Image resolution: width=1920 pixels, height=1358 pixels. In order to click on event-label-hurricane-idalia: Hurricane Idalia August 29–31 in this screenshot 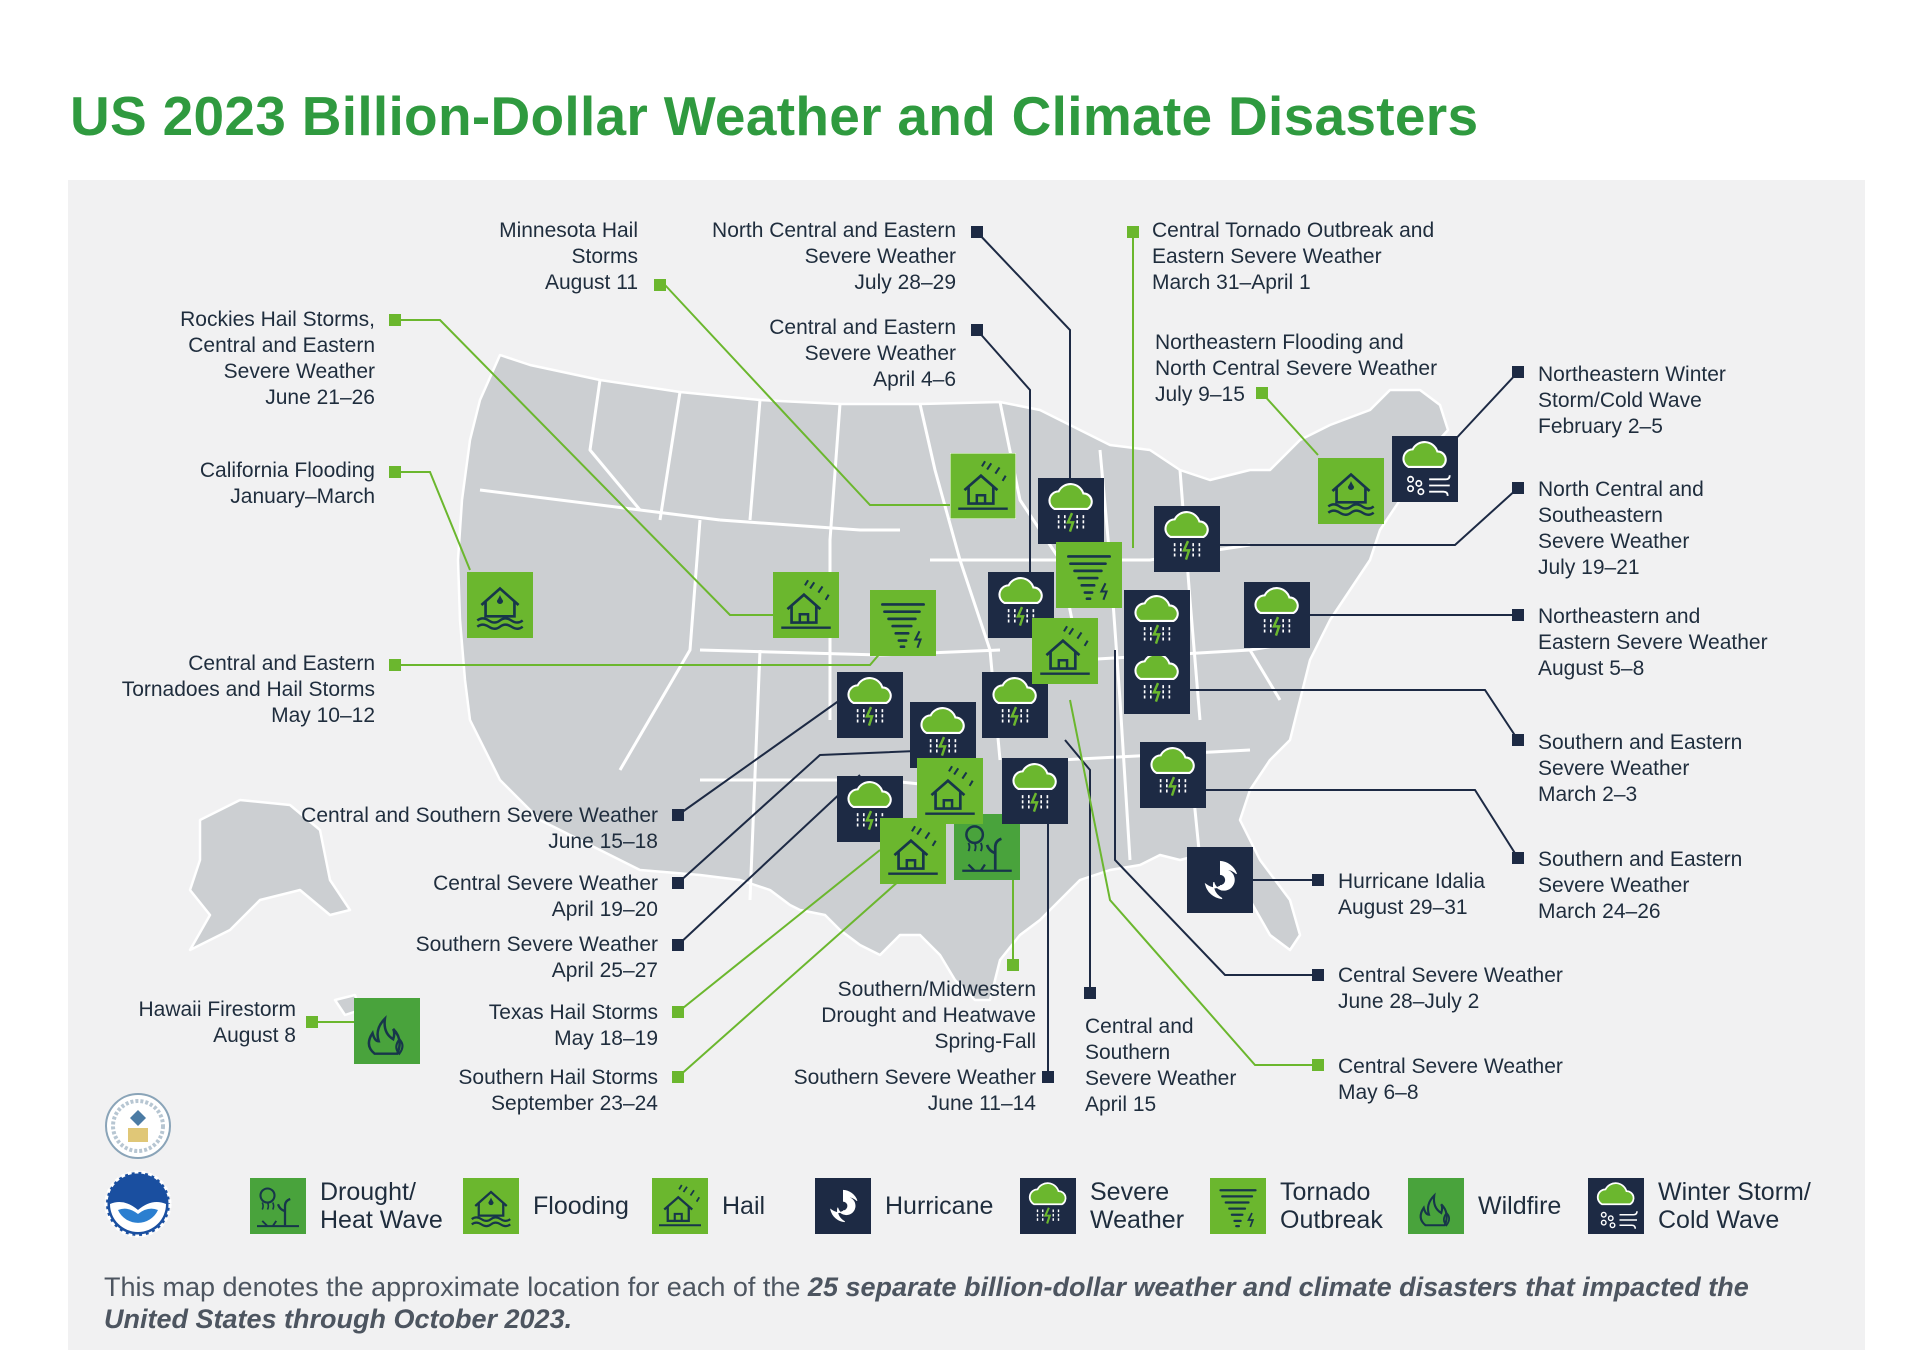, I will do `click(1412, 894)`.